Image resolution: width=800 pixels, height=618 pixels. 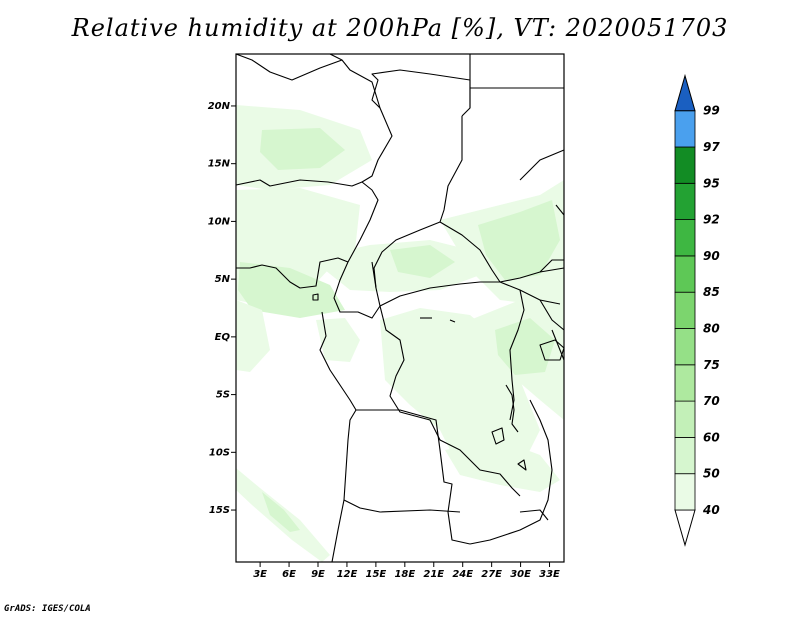 I want to click on colorbar-upper-arrow, so click(x=685, y=92).